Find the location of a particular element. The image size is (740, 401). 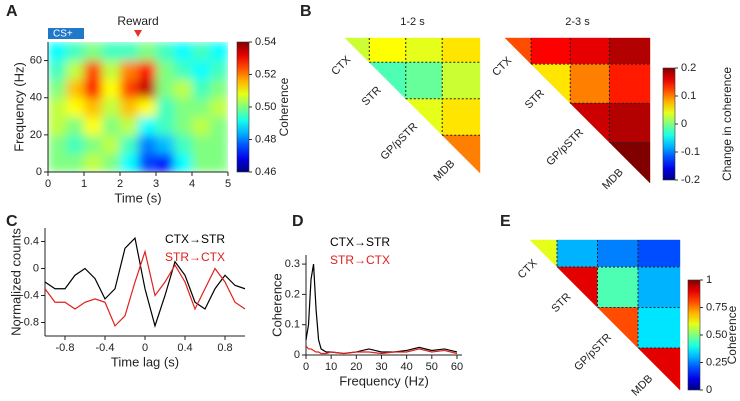

colorbar-tick-label: 0.2 is located at coordinates (688, 68).